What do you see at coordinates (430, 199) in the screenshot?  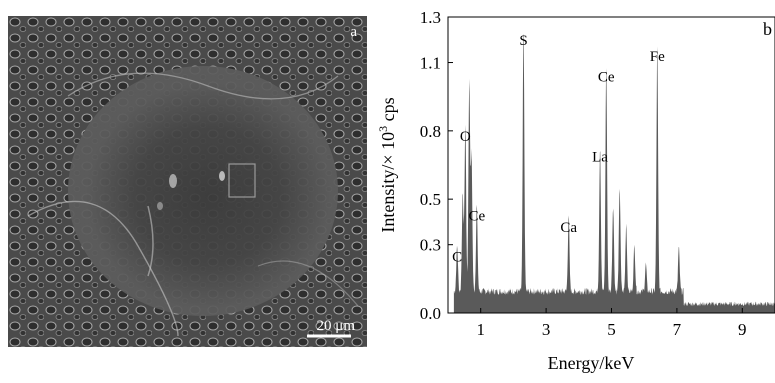 I see `y-tick-label: 0.5` at bounding box center [430, 199].